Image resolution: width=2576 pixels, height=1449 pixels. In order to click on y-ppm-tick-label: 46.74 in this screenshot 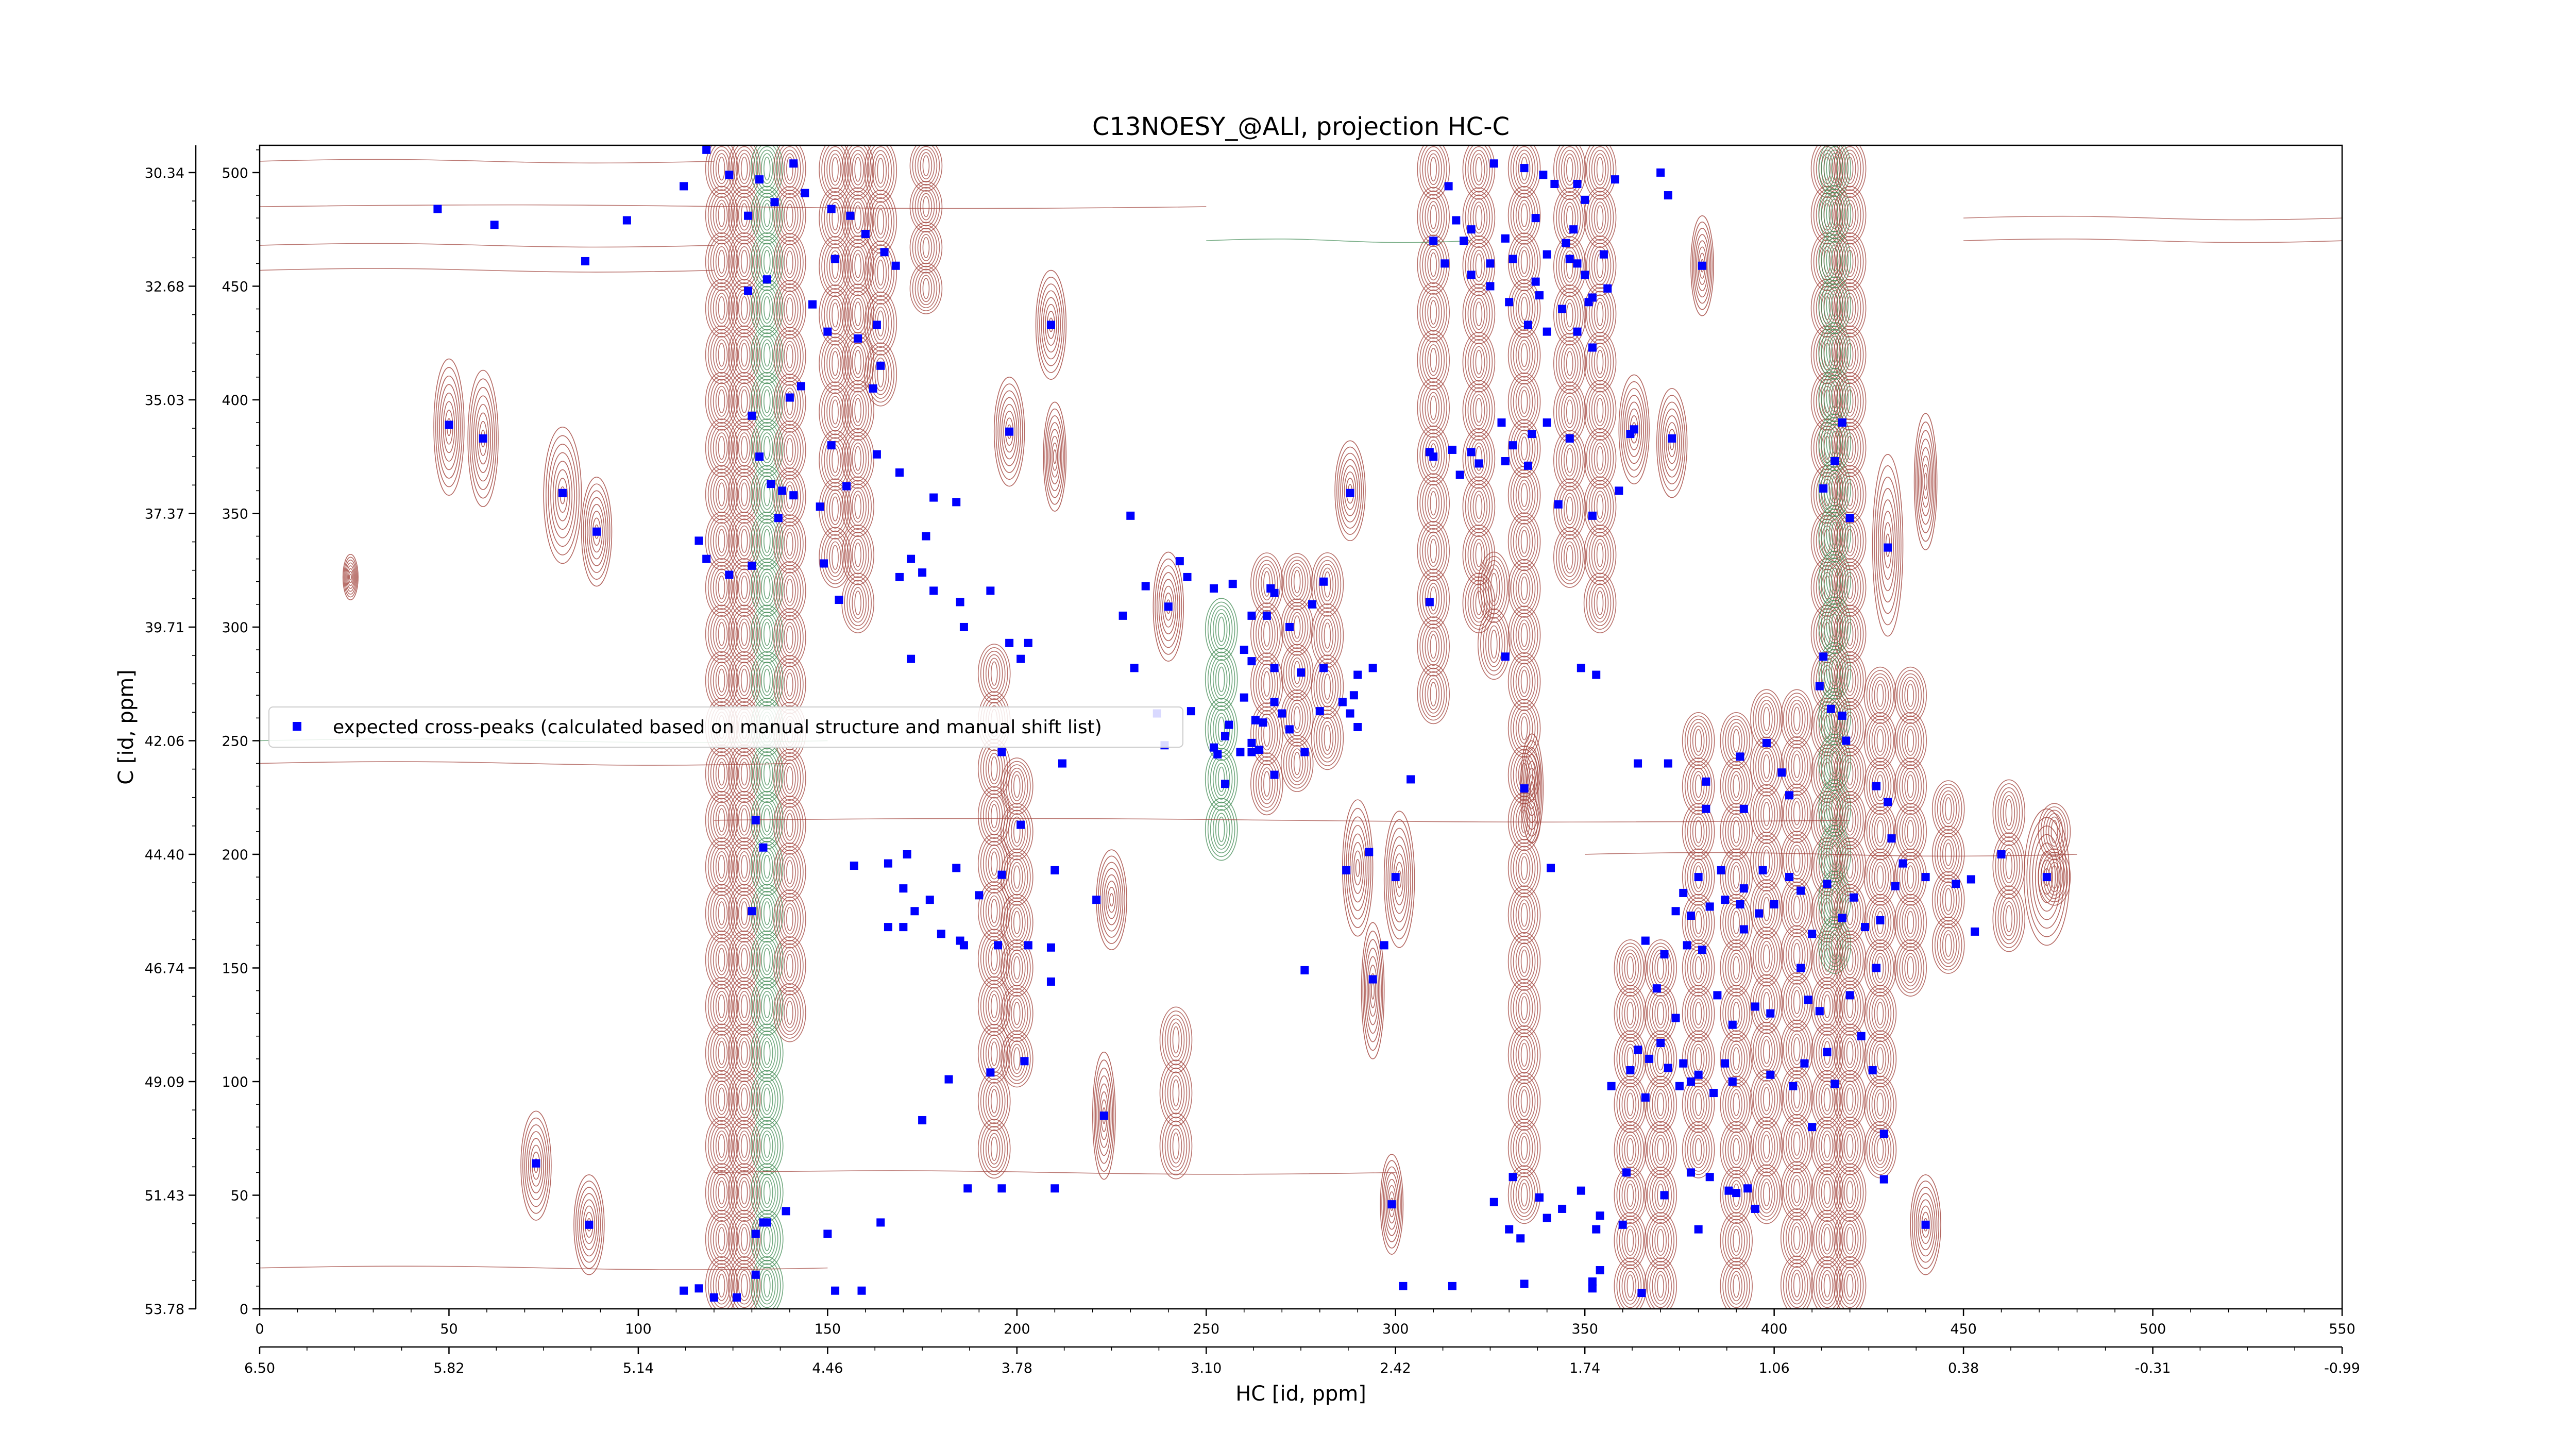, I will do `click(164, 968)`.